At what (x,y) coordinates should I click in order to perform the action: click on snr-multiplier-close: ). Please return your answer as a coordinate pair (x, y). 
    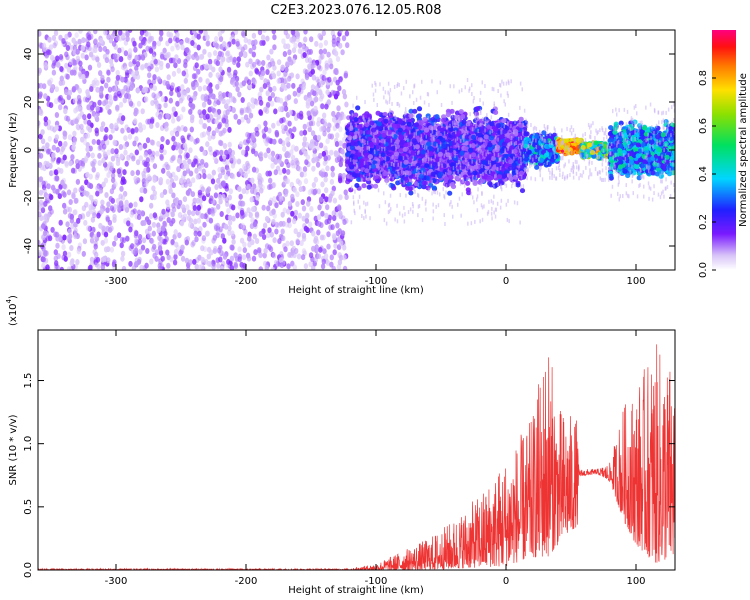
    Looking at the image, I should click on (13, 297).